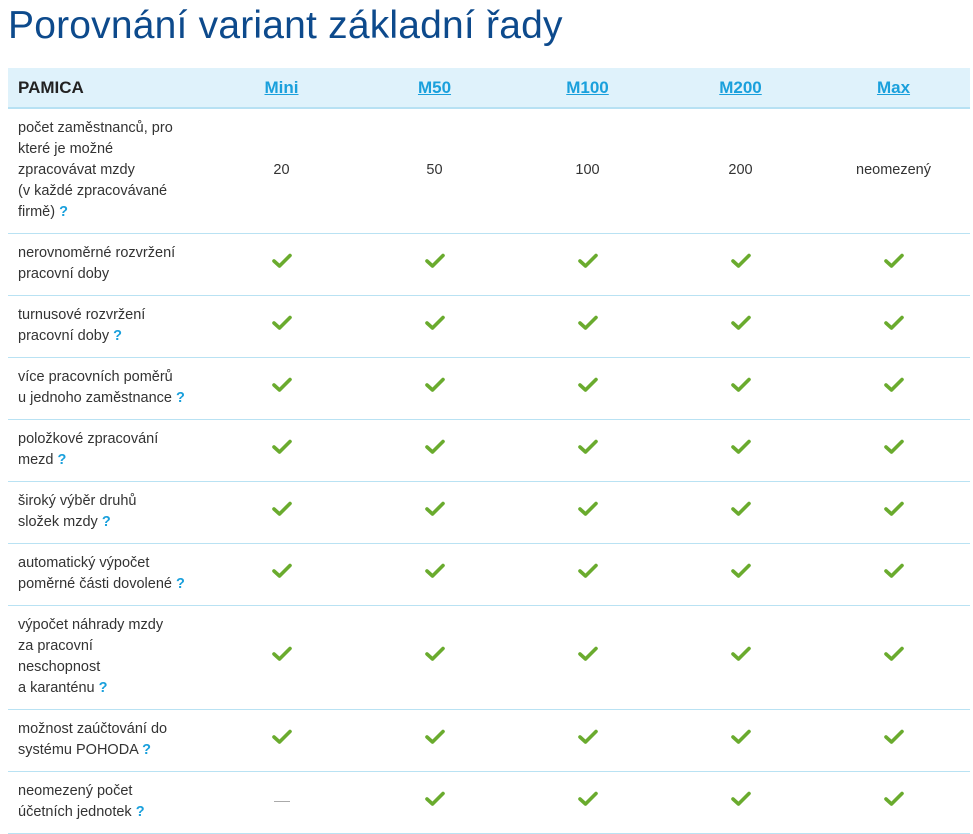 Image resolution: width=973 pixels, height=834 pixels. What do you see at coordinates (93, 191) in the screenshot?
I see `feature-label-line: (v každé zpracovávané` at bounding box center [93, 191].